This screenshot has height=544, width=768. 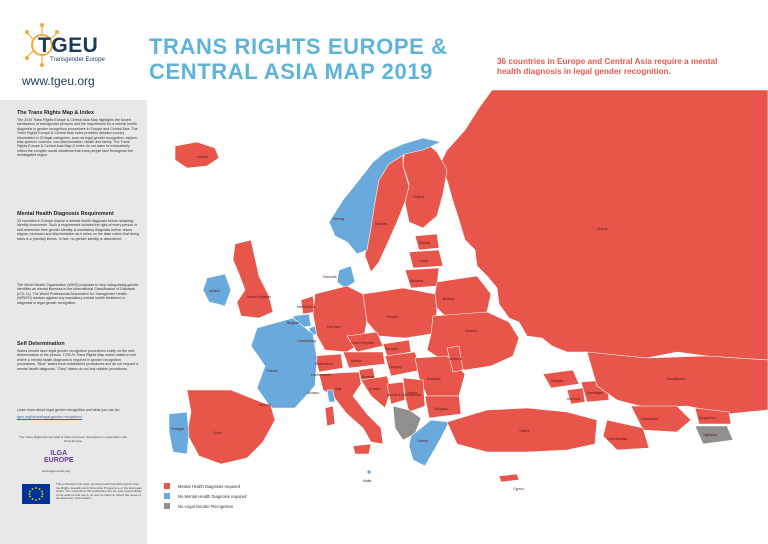 What do you see at coordinates (41, 344) in the screenshot?
I see `section-heading: Self Determination` at bounding box center [41, 344].